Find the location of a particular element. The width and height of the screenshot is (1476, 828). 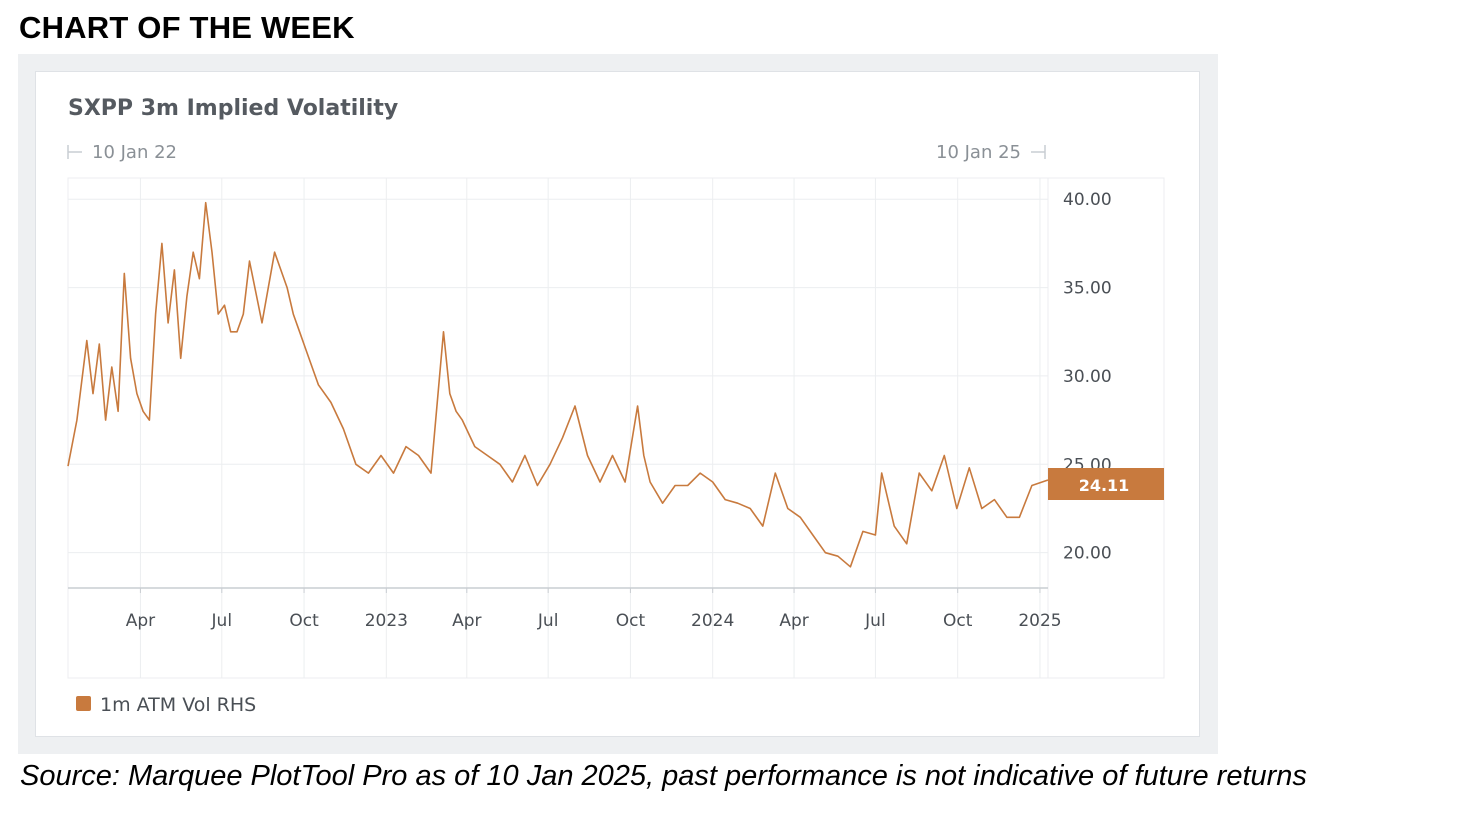

range-end: 10 Jan 25 is located at coordinates (991, 152).